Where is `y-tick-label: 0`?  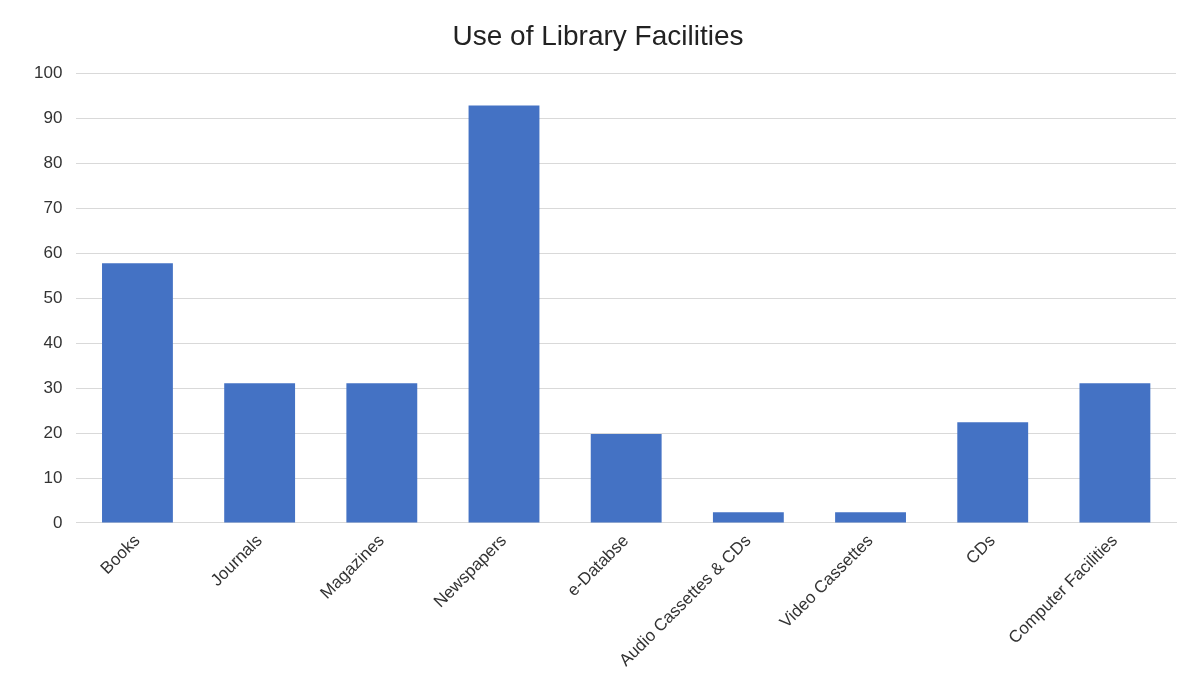
y-tick-label: 0 is located at coordinates (57, 522).